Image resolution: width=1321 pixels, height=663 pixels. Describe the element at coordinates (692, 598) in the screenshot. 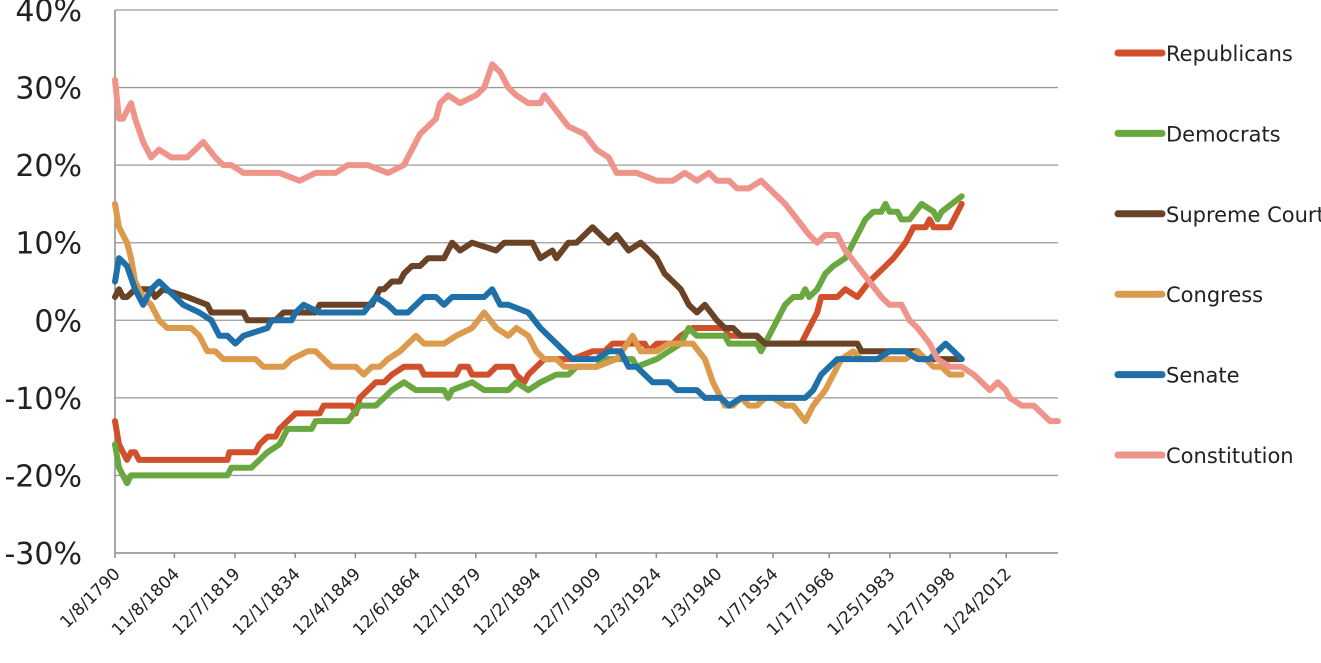

I see `x-tick-label: 1/3/1940` at that location.